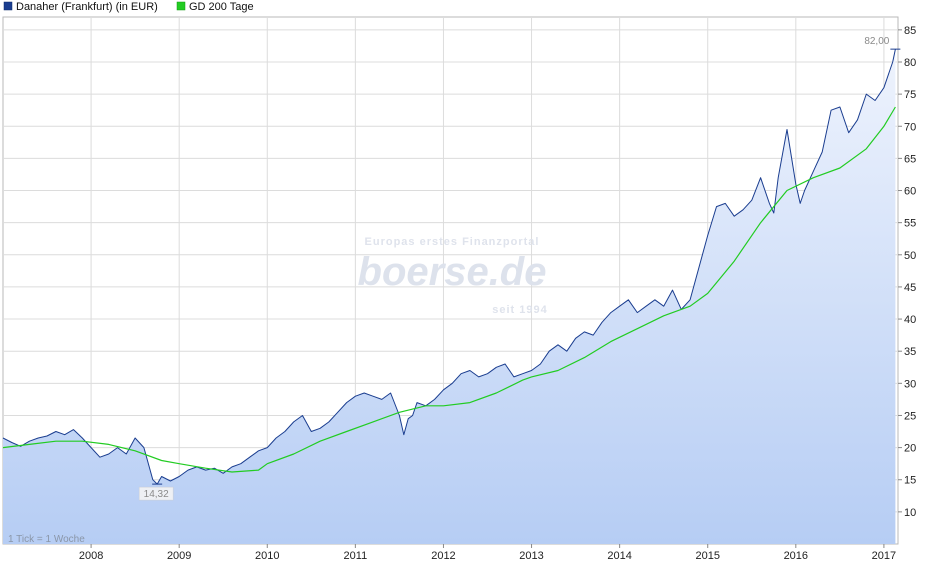 The width and height of the screenshot is (940, 579). I want to click on y-tick-label: 50, so click(910, 256).